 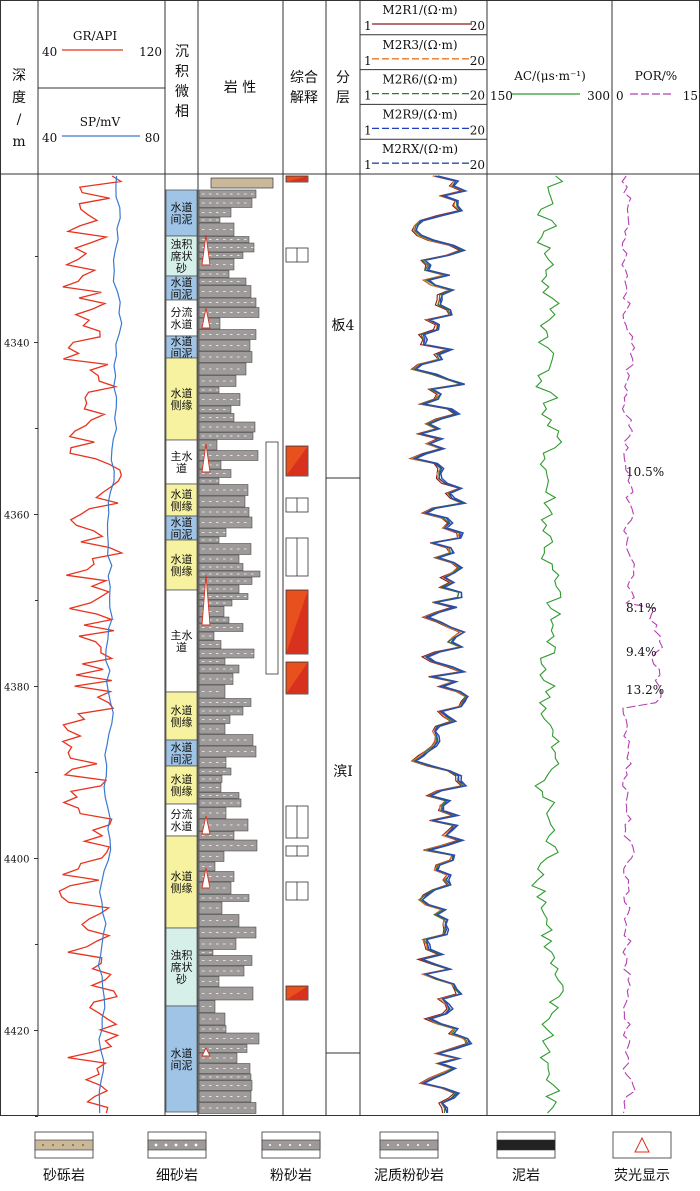 I want to click on ac-min: 150, so click(x=501, y=96).